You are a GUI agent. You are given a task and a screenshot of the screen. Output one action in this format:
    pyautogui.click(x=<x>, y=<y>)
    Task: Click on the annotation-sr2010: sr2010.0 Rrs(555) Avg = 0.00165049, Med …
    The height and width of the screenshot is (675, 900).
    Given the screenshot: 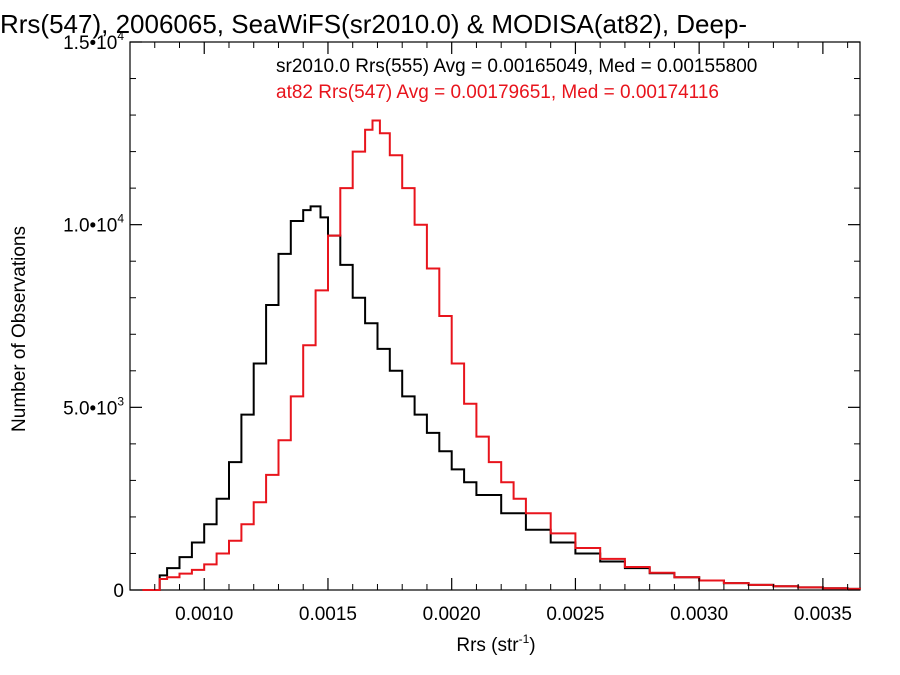 What is the action you would take?
    pyautogui.click(x=516, y=66)
    